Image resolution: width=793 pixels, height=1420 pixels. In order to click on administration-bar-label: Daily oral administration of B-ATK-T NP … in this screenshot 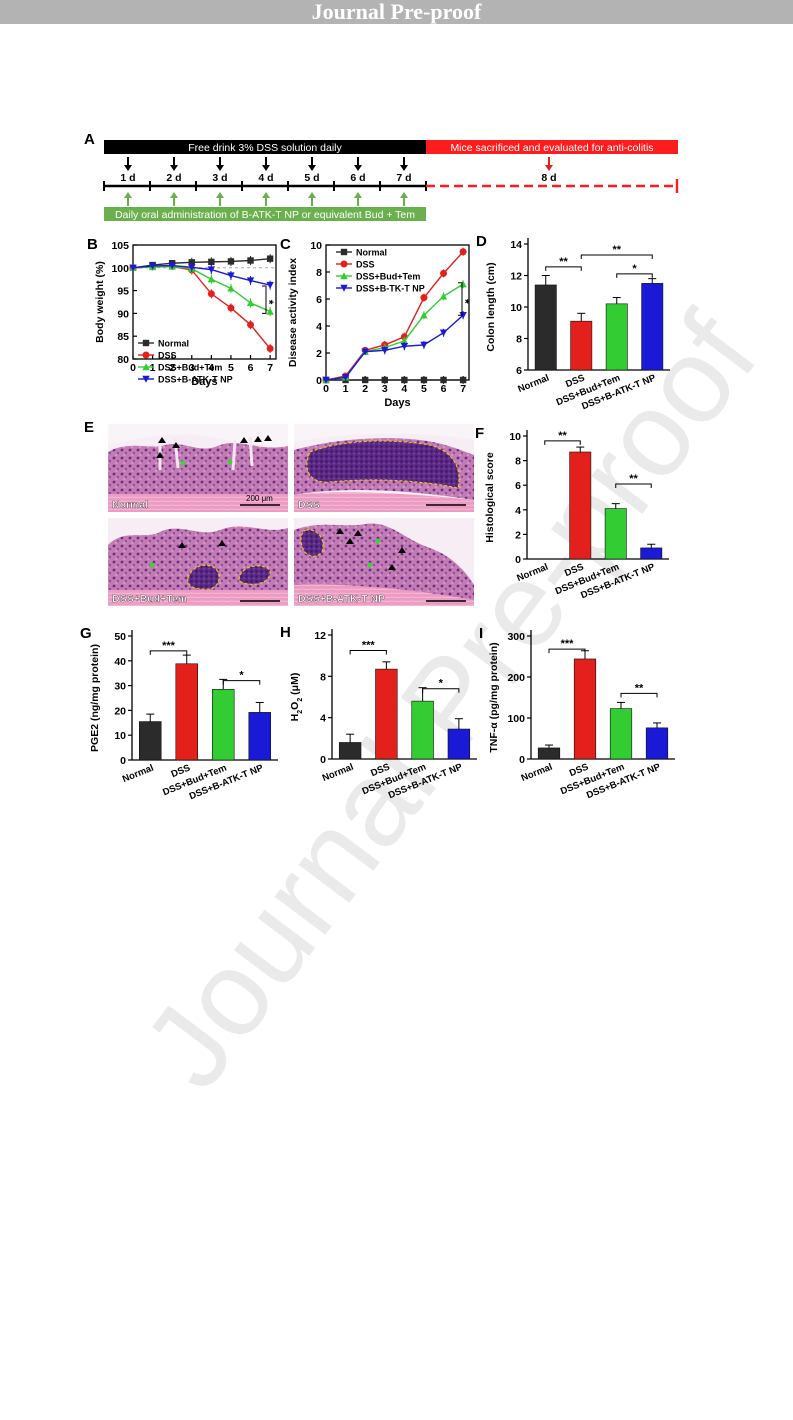, I will do `click(265, 215)`.